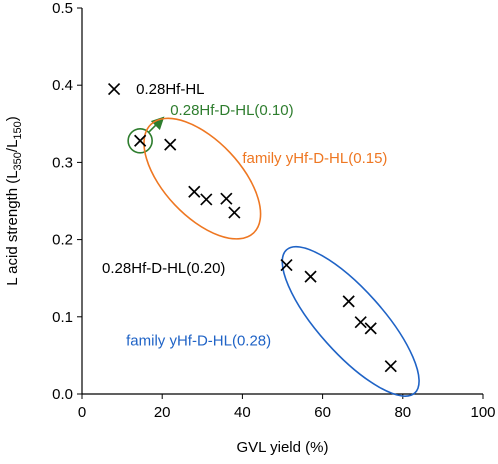  Describe the element at coordinates (12, 227) in the screenshot. I see `y-axis-title-part: L acid strength (L` at that location.